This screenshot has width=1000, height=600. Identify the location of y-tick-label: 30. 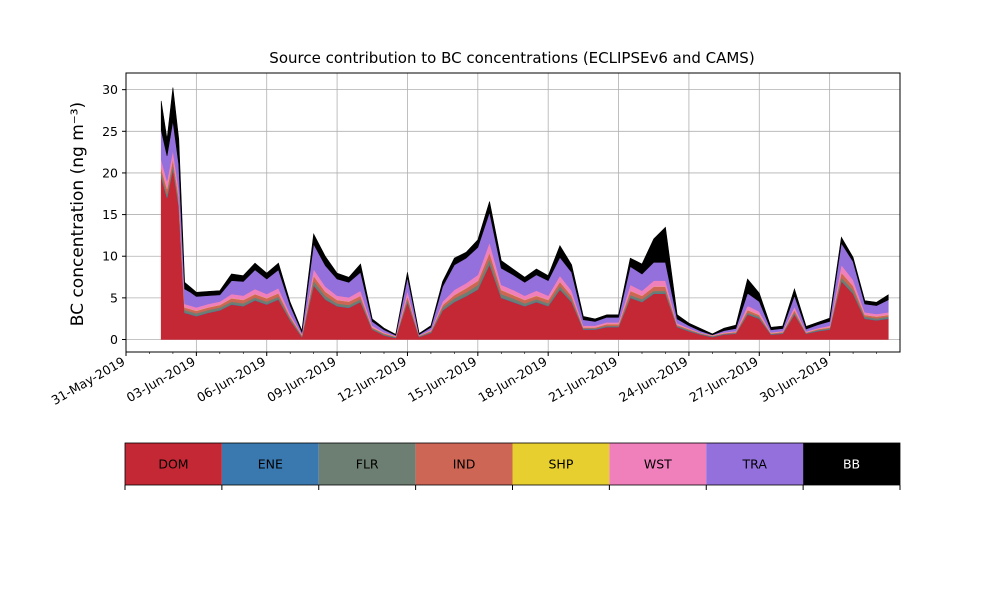
(110, 89).